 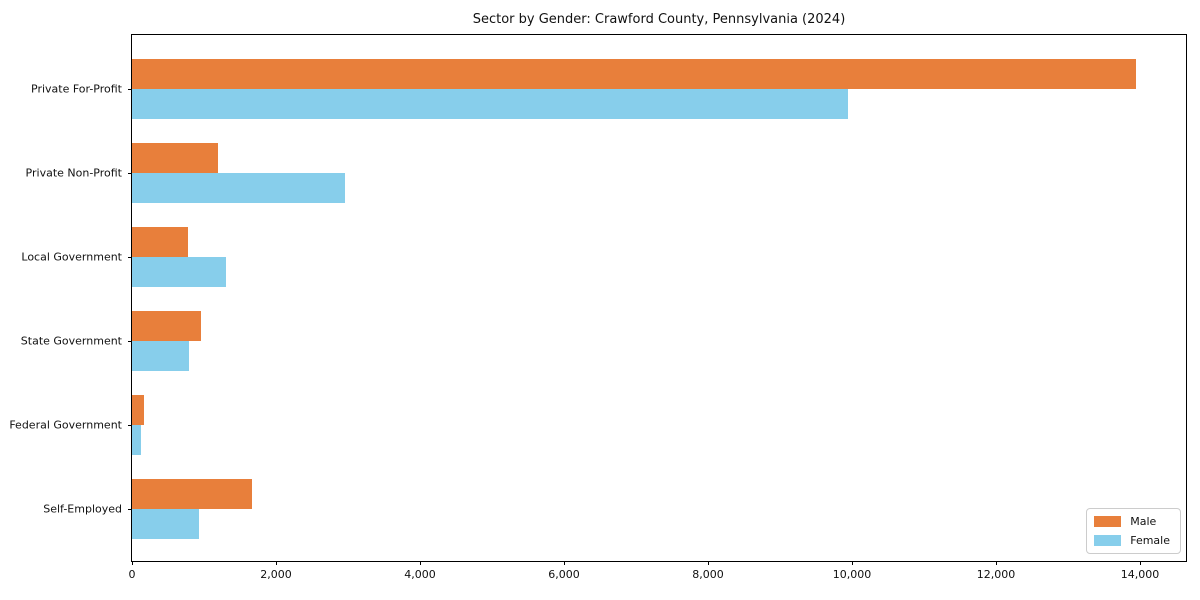 I want to click on xtick-label-14000: 14,000, so click(x=1140, y=574).